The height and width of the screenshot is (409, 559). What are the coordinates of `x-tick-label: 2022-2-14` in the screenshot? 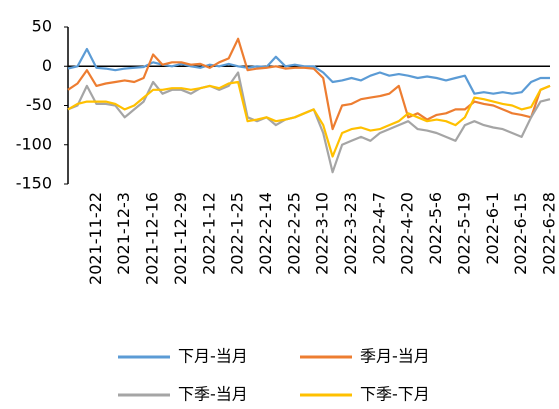 It's located at (265, 233).